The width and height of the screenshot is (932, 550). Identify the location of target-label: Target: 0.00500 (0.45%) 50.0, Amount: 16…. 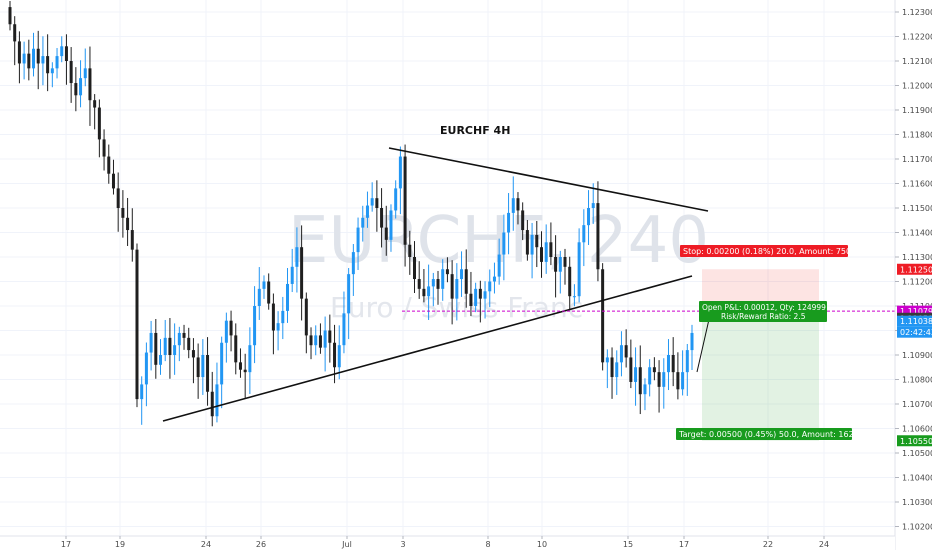
(767, 434).